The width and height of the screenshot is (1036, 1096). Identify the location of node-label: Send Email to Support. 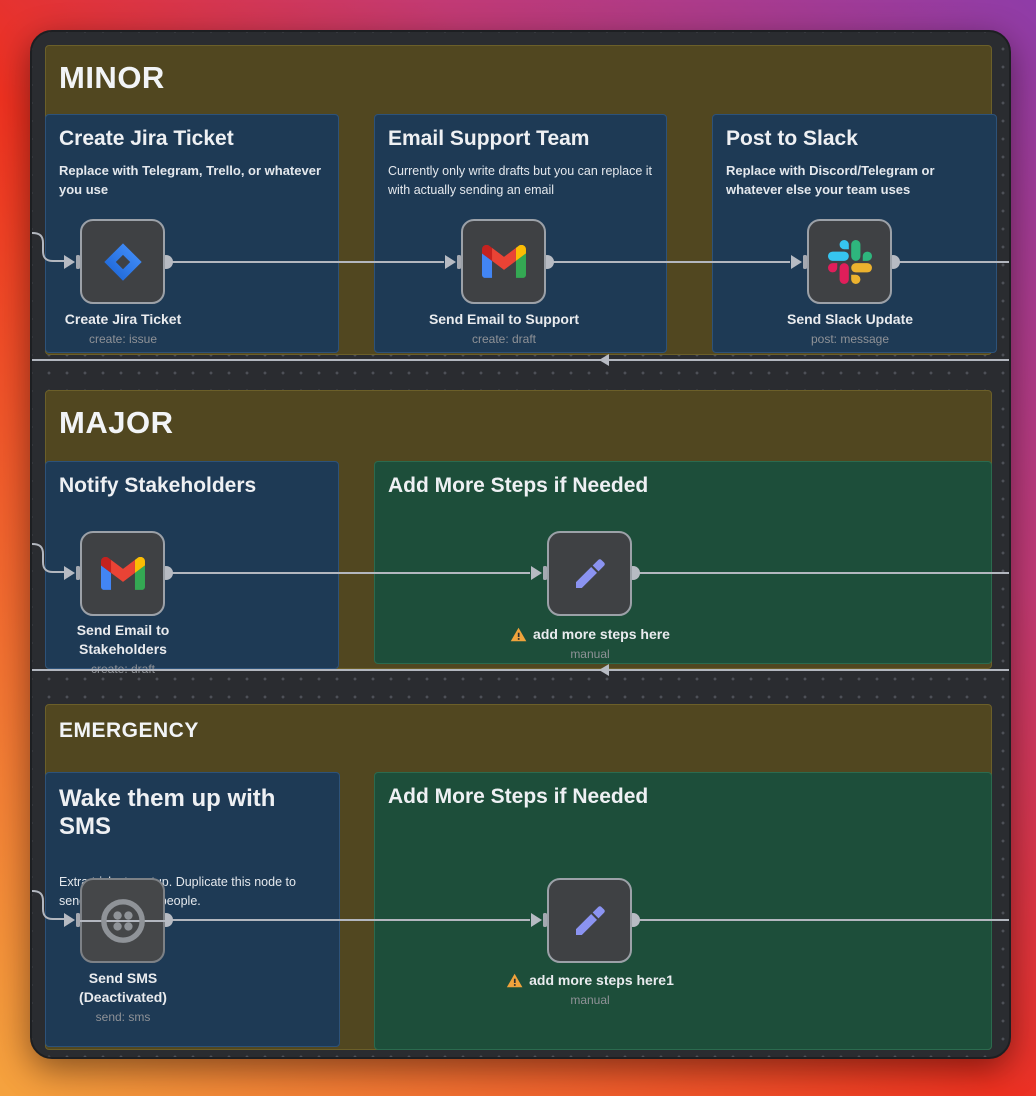
(504, 319).